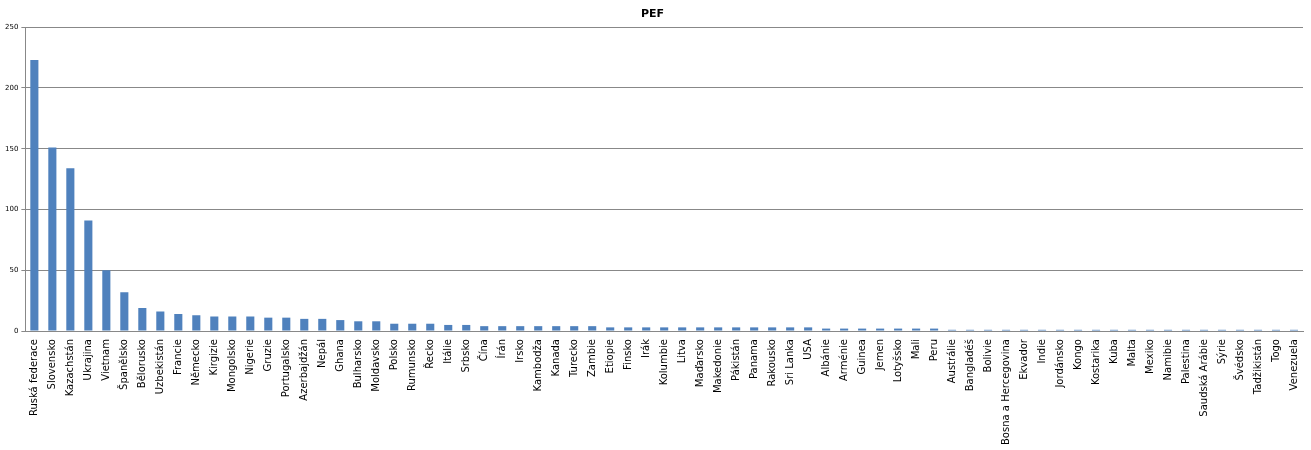 This screenshot has width=1311, height=450. What do you see at coordinates (357, 364) in the screenshot?
I see `x-tick-label: Bulharsko` at bounding box center [357, 364].